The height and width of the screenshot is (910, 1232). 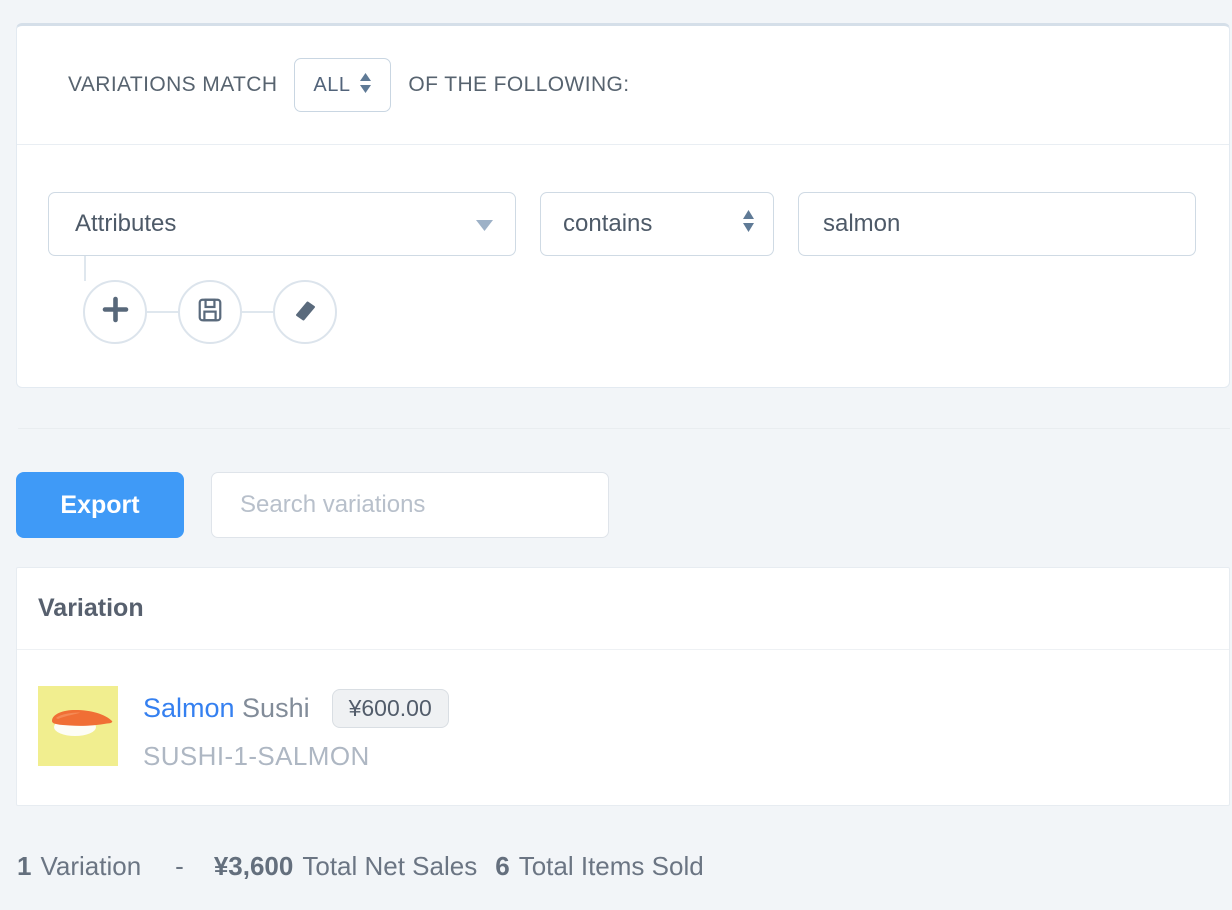 I want to click on rule-connector-line, so click(x=85, y=268).